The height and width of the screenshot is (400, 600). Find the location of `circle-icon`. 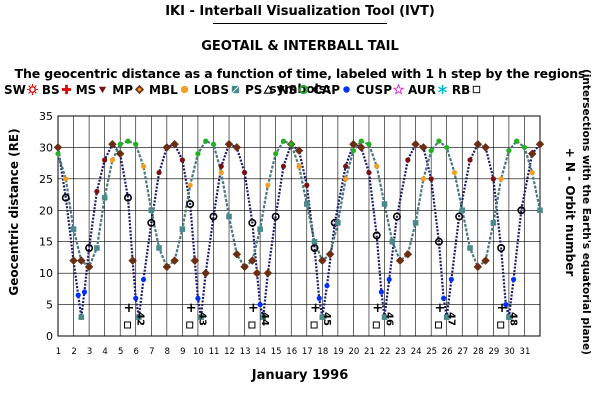

circle-icon is located at coordinates (184, 89).